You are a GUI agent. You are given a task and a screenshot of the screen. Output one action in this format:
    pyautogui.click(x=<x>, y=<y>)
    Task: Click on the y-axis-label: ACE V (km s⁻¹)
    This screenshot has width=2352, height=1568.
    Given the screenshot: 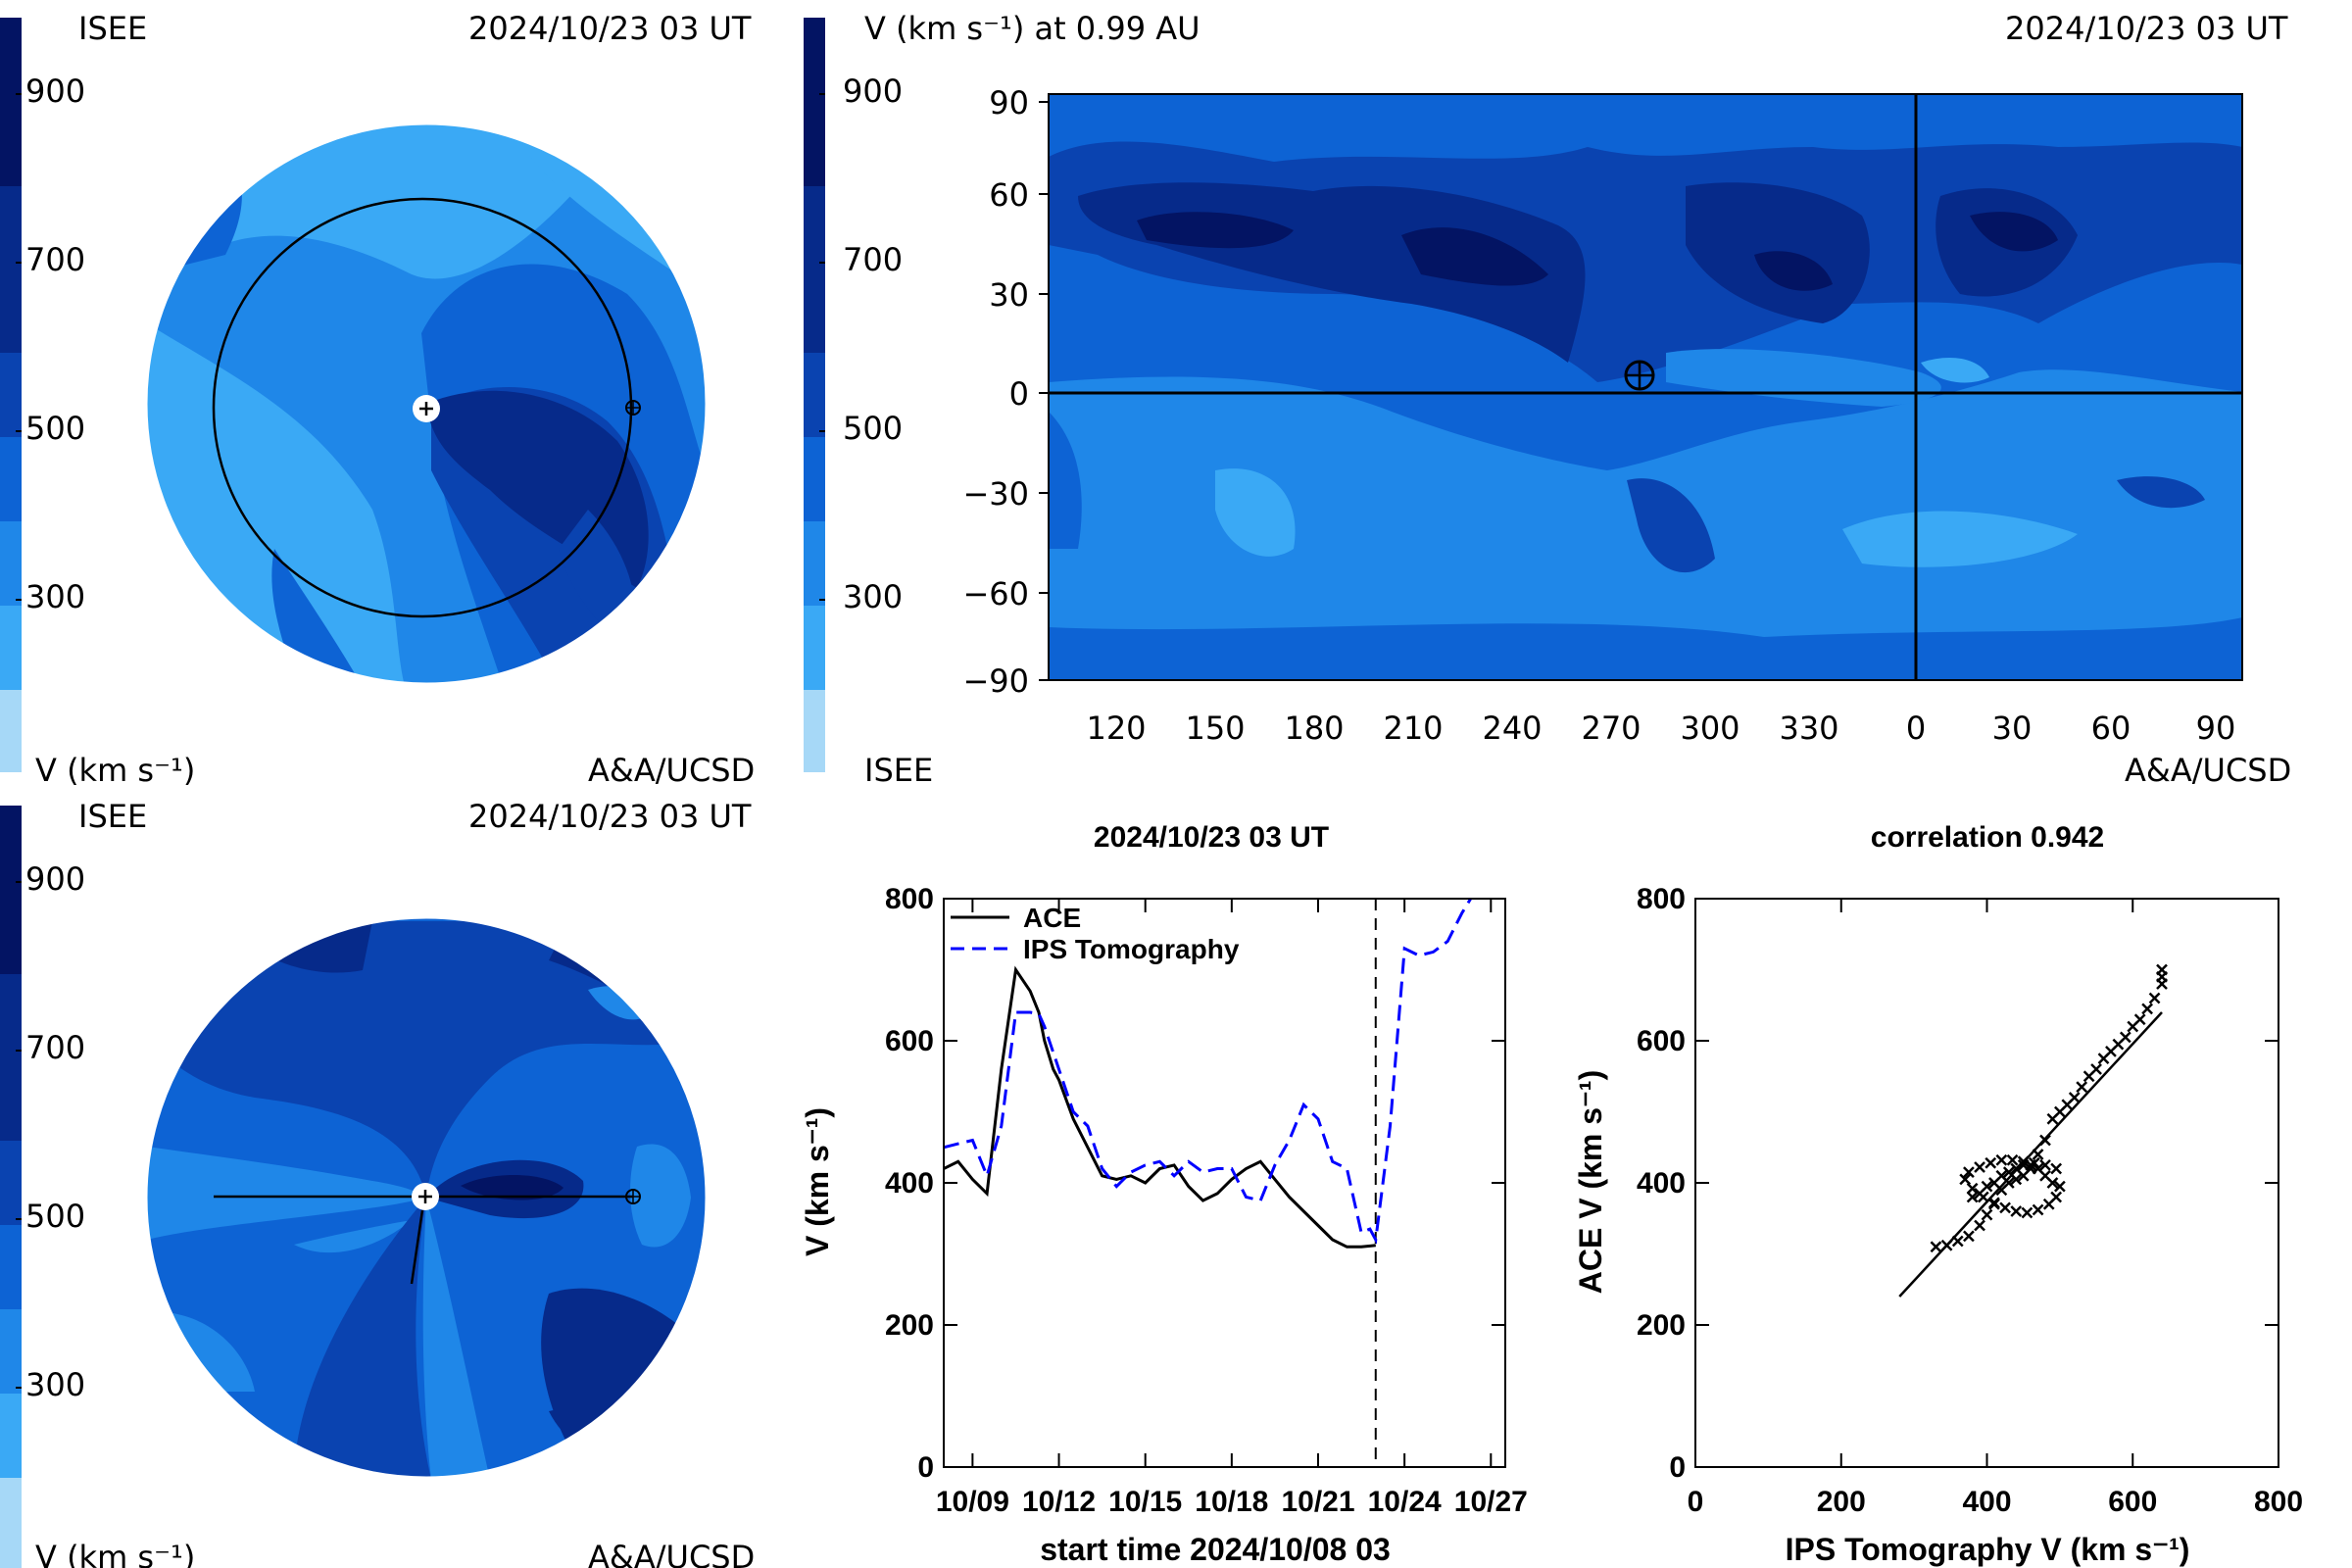 What is the action you would take?
    pyautogui.click(x=1590, y=1182)
    